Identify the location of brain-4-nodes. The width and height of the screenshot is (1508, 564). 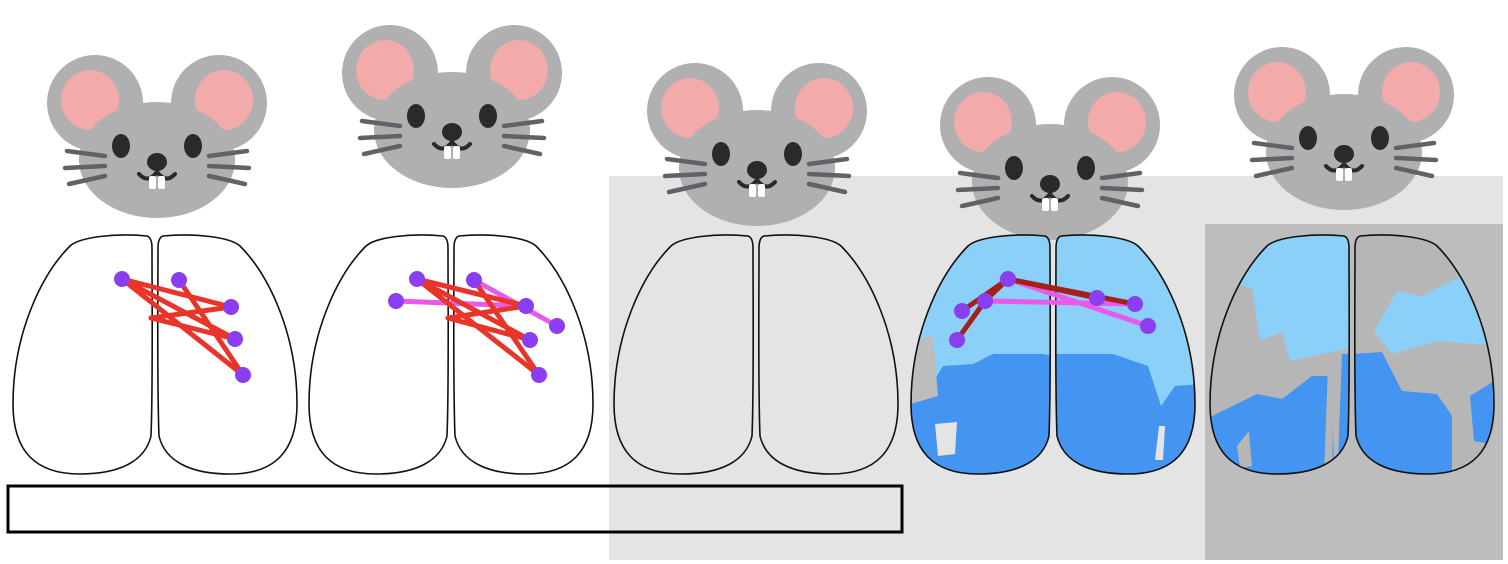
(1052, 309).